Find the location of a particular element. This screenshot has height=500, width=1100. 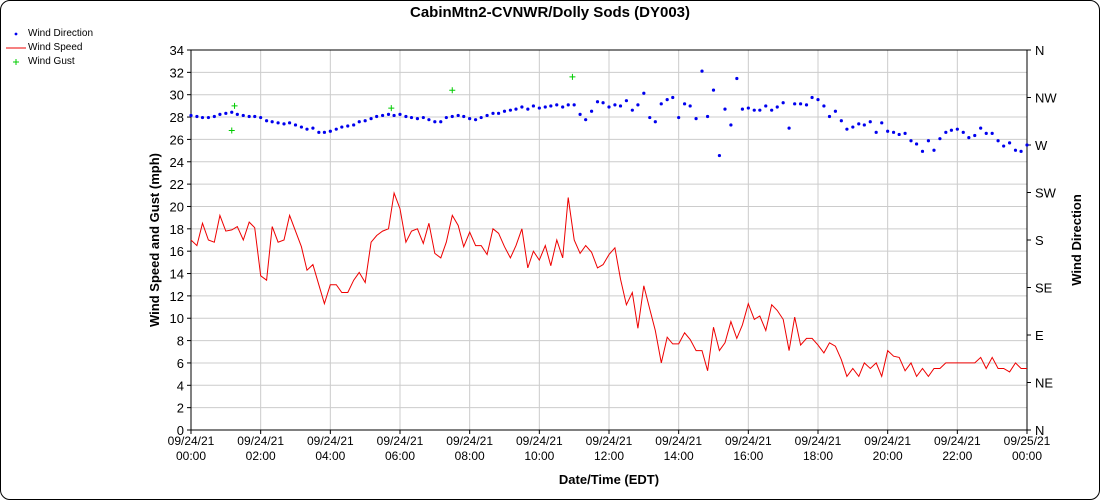

y2-tick-label: NE is located at coordinates (1044, 383).